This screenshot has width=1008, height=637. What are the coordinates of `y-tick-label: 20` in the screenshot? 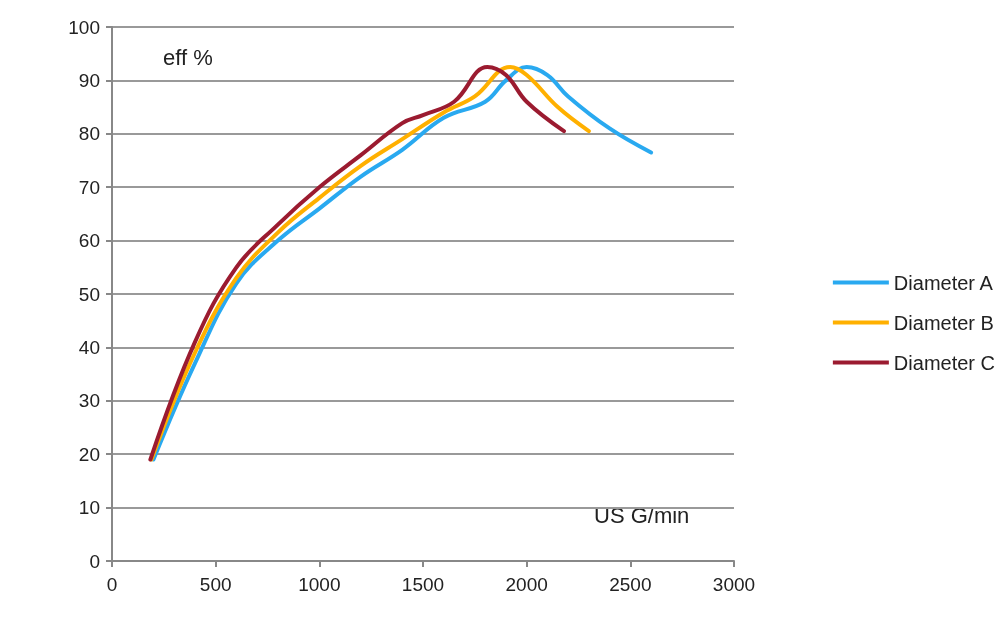 It's located at (89, 454).